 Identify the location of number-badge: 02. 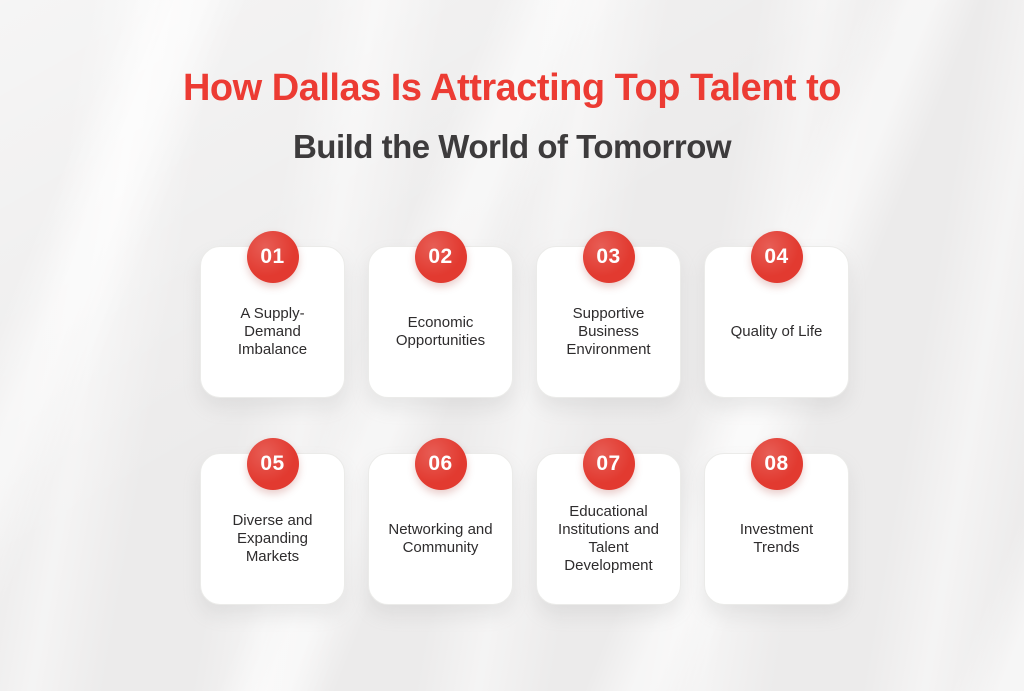
(440, 257).